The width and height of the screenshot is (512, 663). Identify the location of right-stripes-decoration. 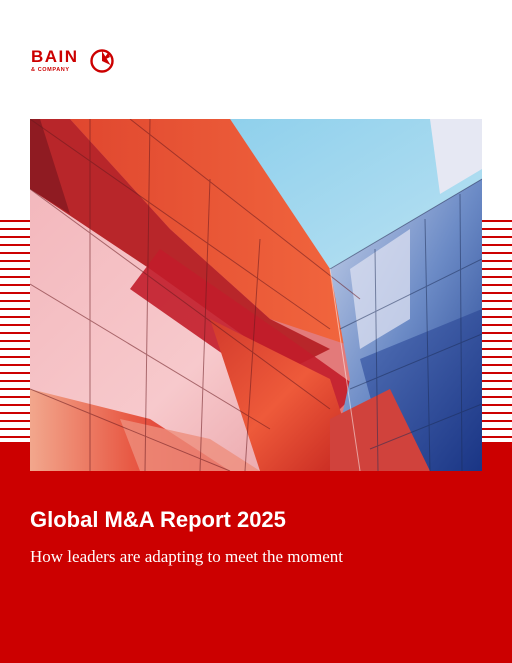
(496, 329).